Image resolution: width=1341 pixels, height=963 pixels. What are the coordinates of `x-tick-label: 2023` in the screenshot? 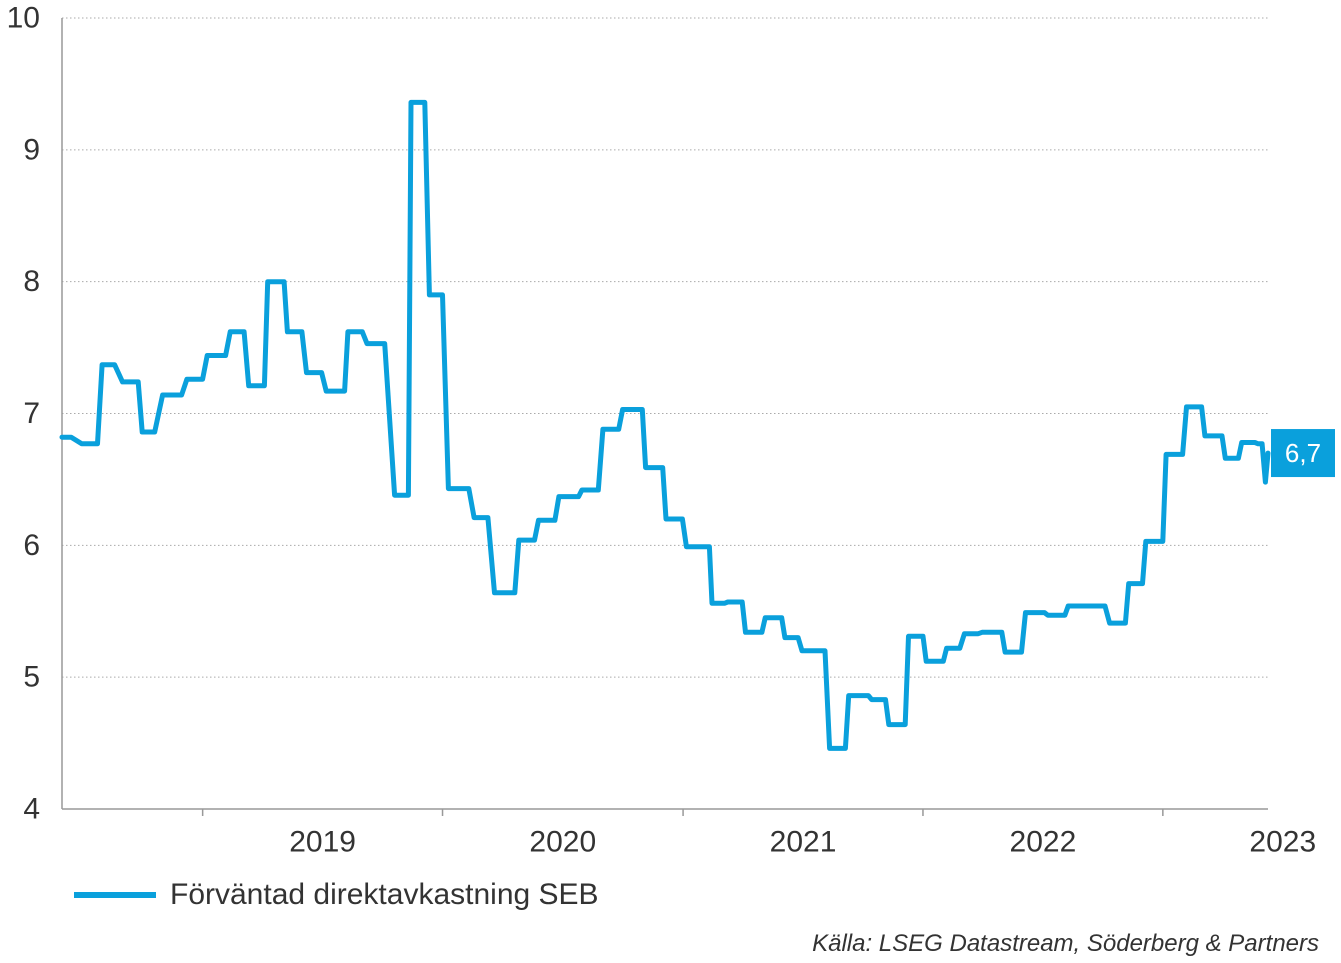 It's located at (1282, 842).